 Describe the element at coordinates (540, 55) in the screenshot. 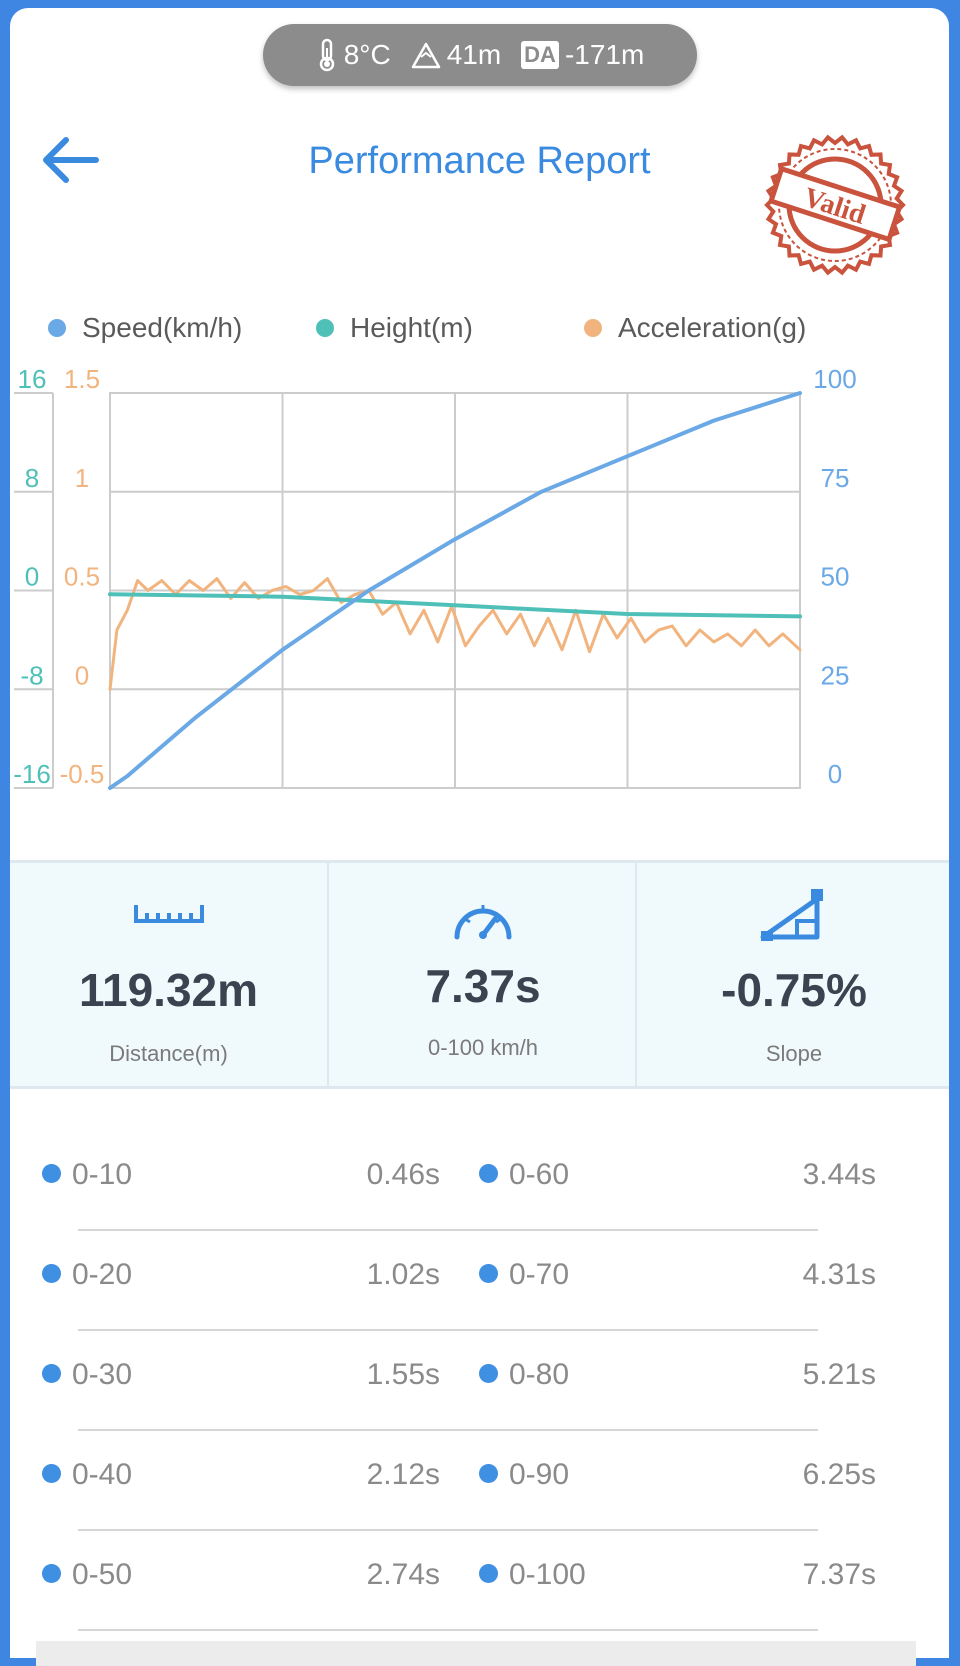

I see `density-altitude-badge: DA` at that location.